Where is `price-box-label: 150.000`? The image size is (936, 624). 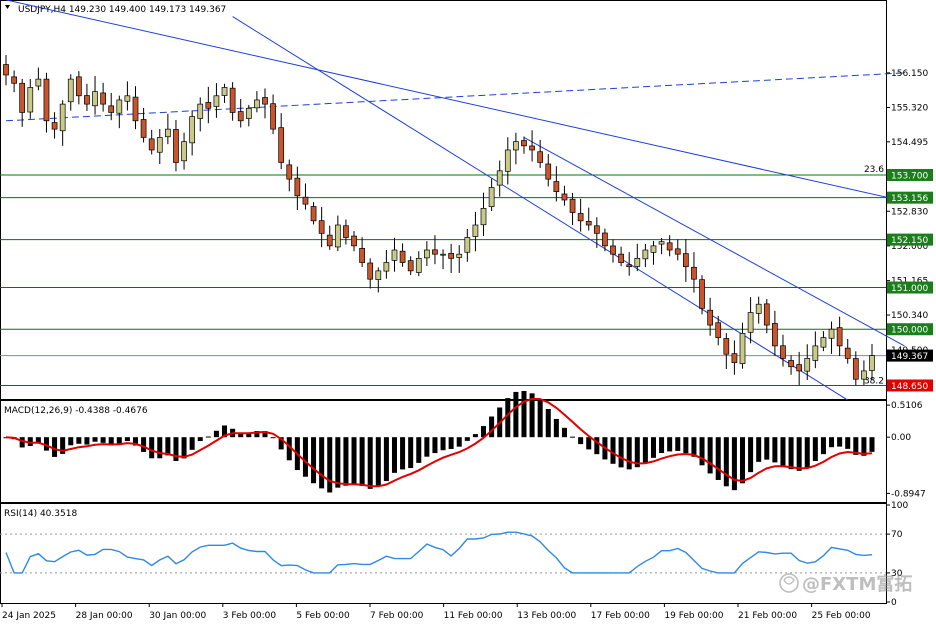
price-box-label: 150.000 is located at coordinates (909, 331).